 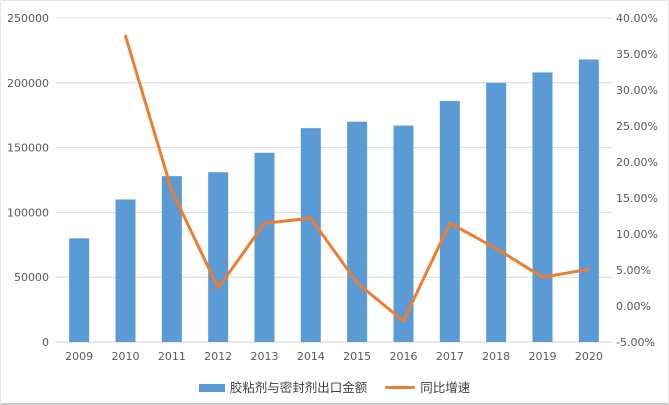 What do you see at coordinates (637, 18) in the screenshot?
I see `y-axis-label-right: 40.00%` at bounding box center [637, 18].